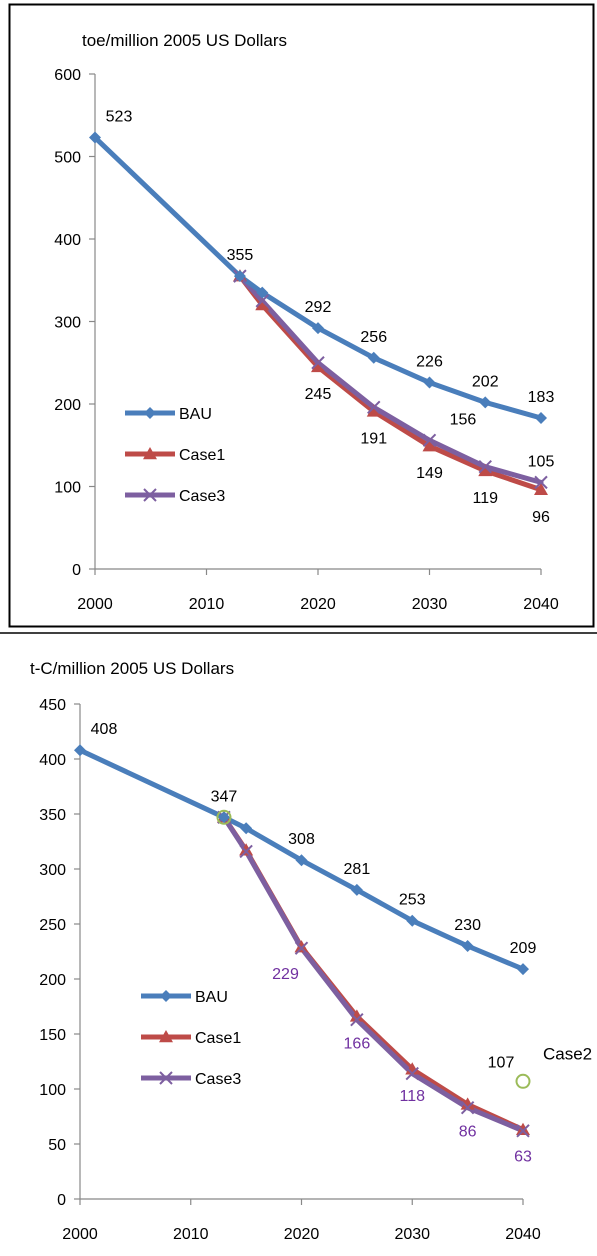 The height and width of the screenshot is (1256, 597). I want to click on chart1-y-tick-label: 300, so click(67, 323).